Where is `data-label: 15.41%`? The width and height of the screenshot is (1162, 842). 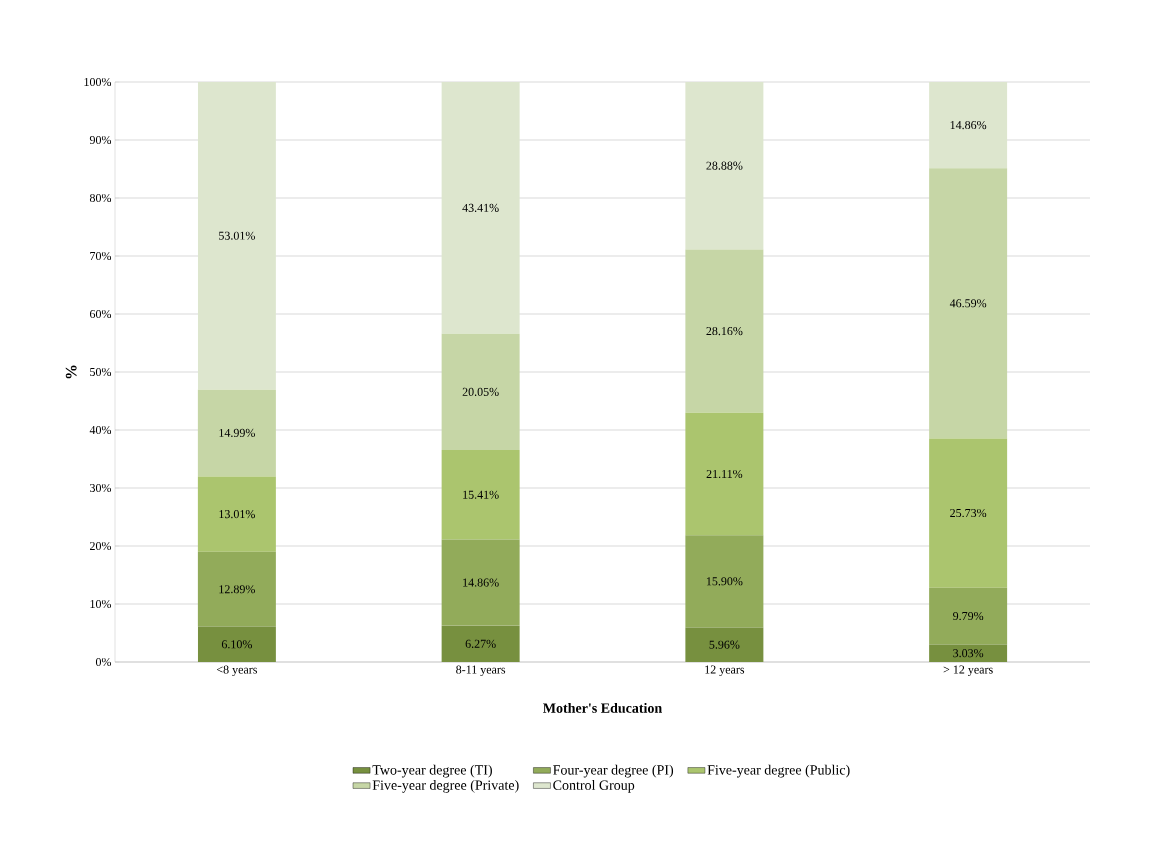
data-label: 15.41% is located at coordinates (481, 494).